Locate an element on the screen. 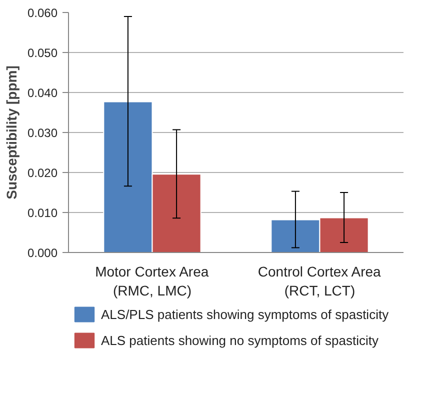 The height and width of the screenshot is (413, 448). legend-label: ALS/PLS patients showing symptoms of spasticity is located at coordinates (245, 314).